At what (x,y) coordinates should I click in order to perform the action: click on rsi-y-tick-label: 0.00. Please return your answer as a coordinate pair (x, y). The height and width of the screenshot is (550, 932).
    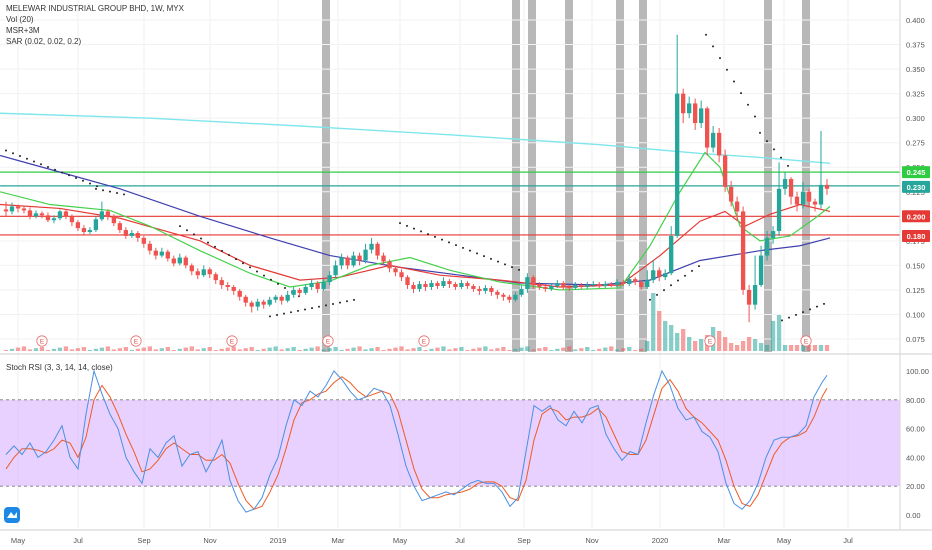
    Looking at the image, I should click on (913, 515).